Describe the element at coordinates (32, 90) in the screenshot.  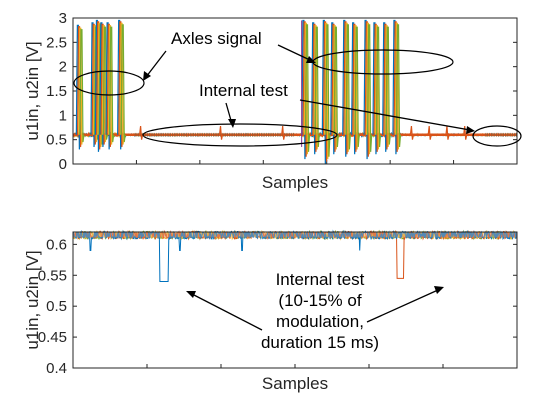
I see `top-y-label: u1in, u2in [V]` at that location.